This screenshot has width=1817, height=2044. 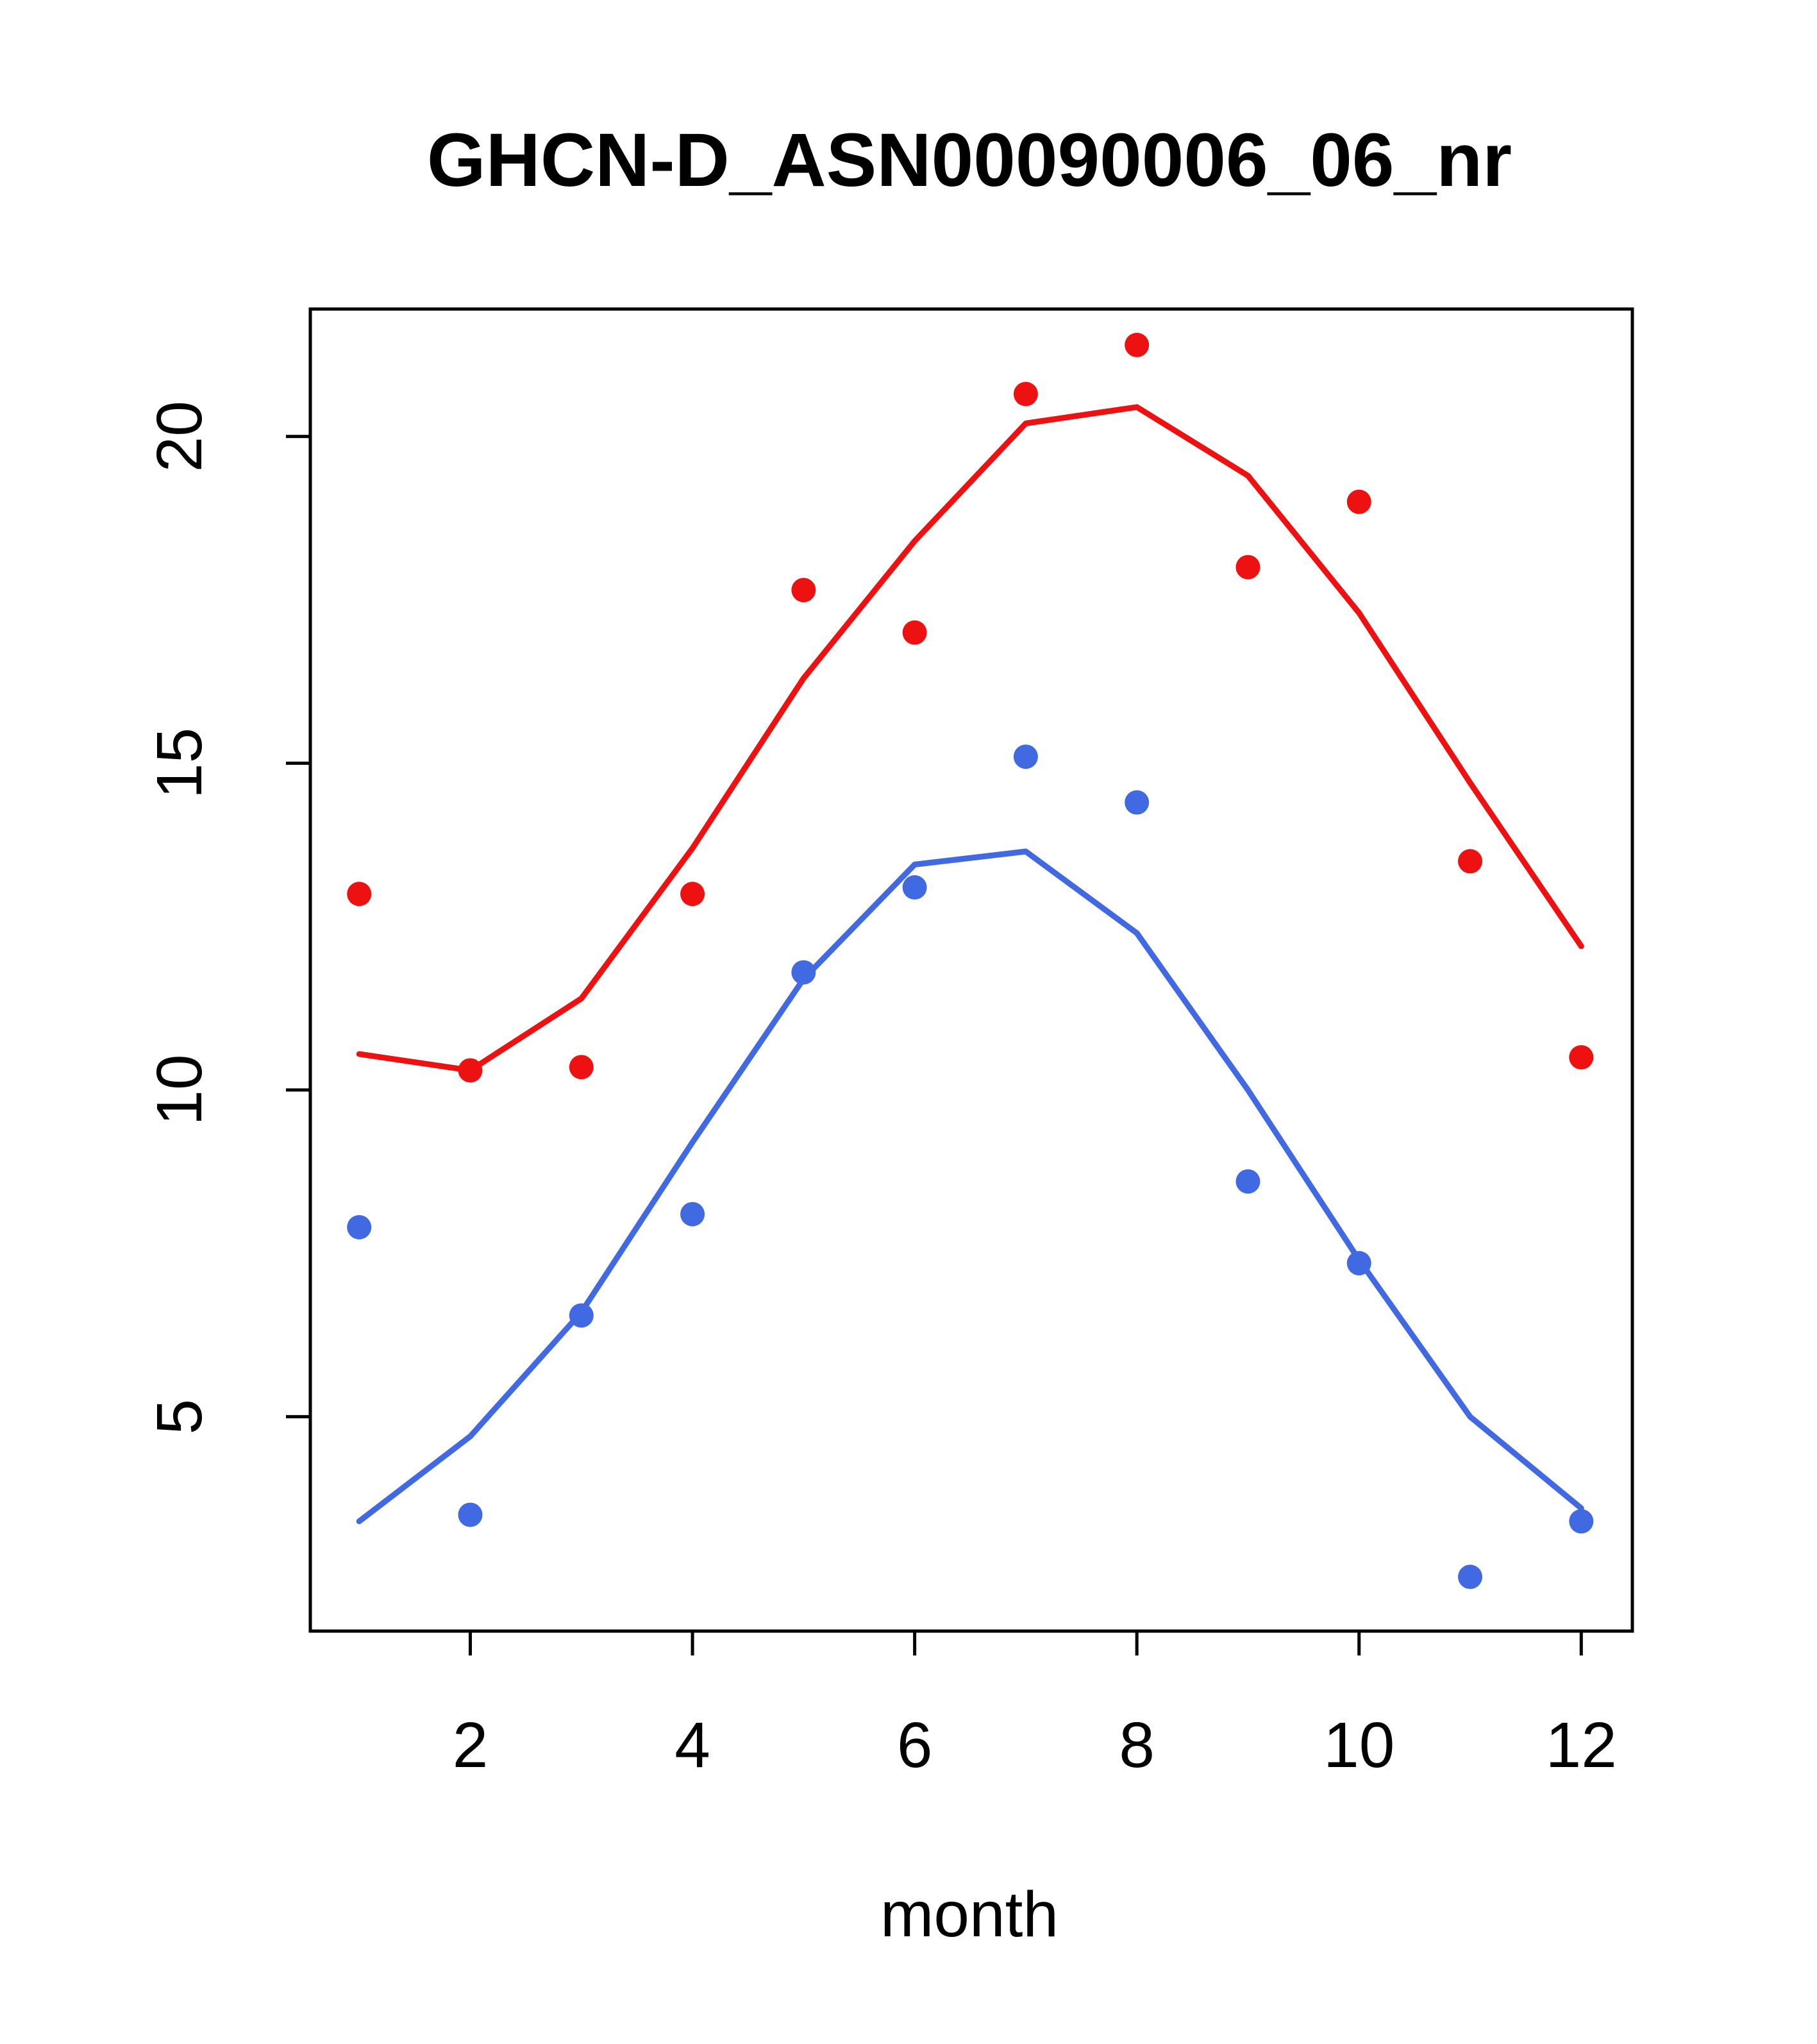 I want to click on x-tick-label: 8, so click(x=1137, y=1745).